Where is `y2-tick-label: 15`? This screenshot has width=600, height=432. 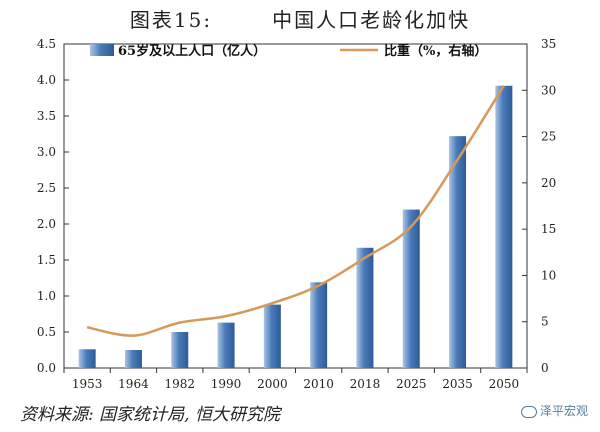
y2-tick-label: 15 is located at coordinates (548, 229).